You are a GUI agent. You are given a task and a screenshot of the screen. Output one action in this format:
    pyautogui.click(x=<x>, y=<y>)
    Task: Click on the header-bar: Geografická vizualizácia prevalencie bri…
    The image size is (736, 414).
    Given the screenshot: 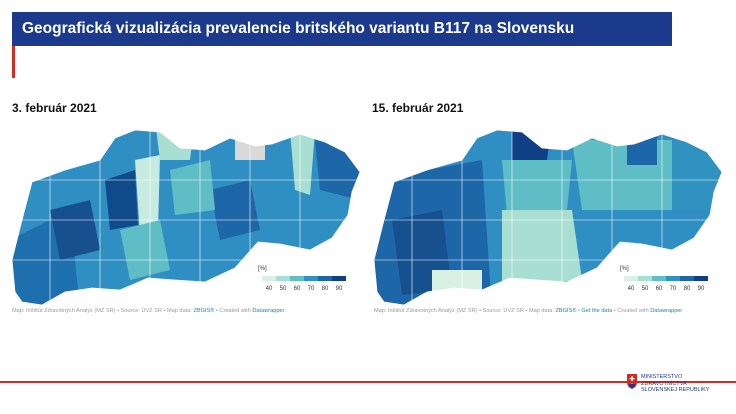 What is the action you would take?
    pyautogui.click(x=342, y=29)
    